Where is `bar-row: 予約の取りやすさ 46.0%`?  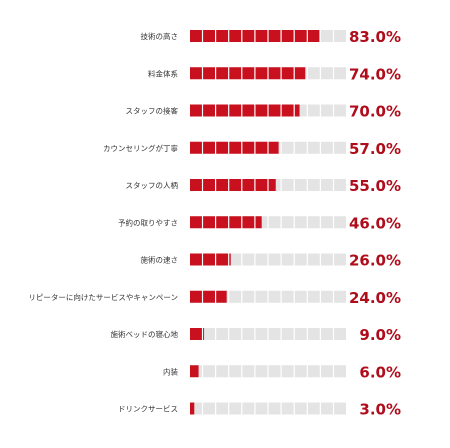
bar-row: 予約の取りやすさ 46.0% is located at coordinates (259, 223).